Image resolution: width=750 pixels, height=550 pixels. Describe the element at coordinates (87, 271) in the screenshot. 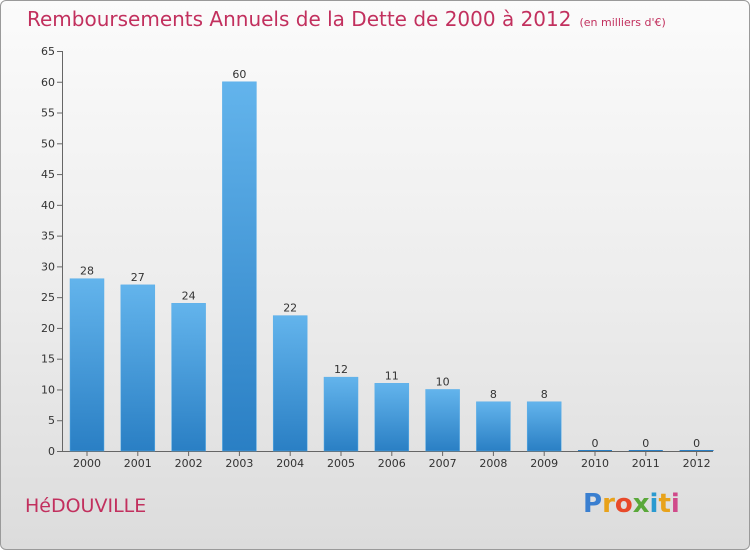

I see `bar-value-label: 28` at that location.